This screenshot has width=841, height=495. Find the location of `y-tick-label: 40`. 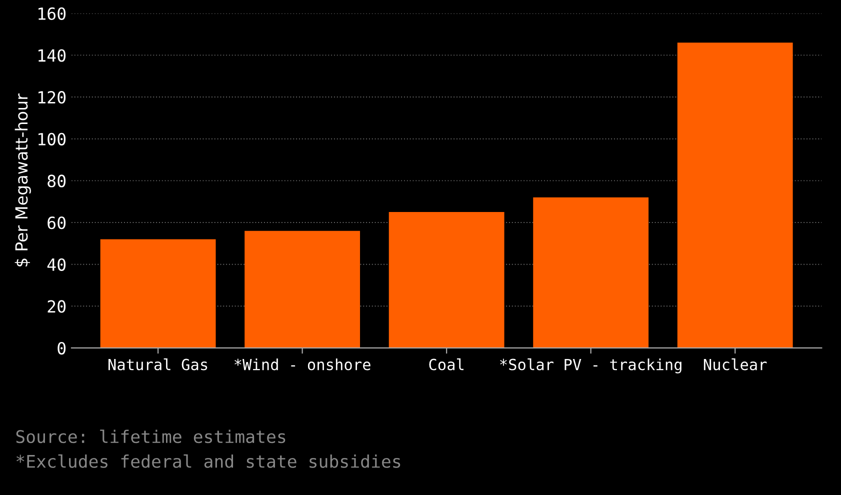

y-tick-label: 40 is located at coordinates (56, 264).